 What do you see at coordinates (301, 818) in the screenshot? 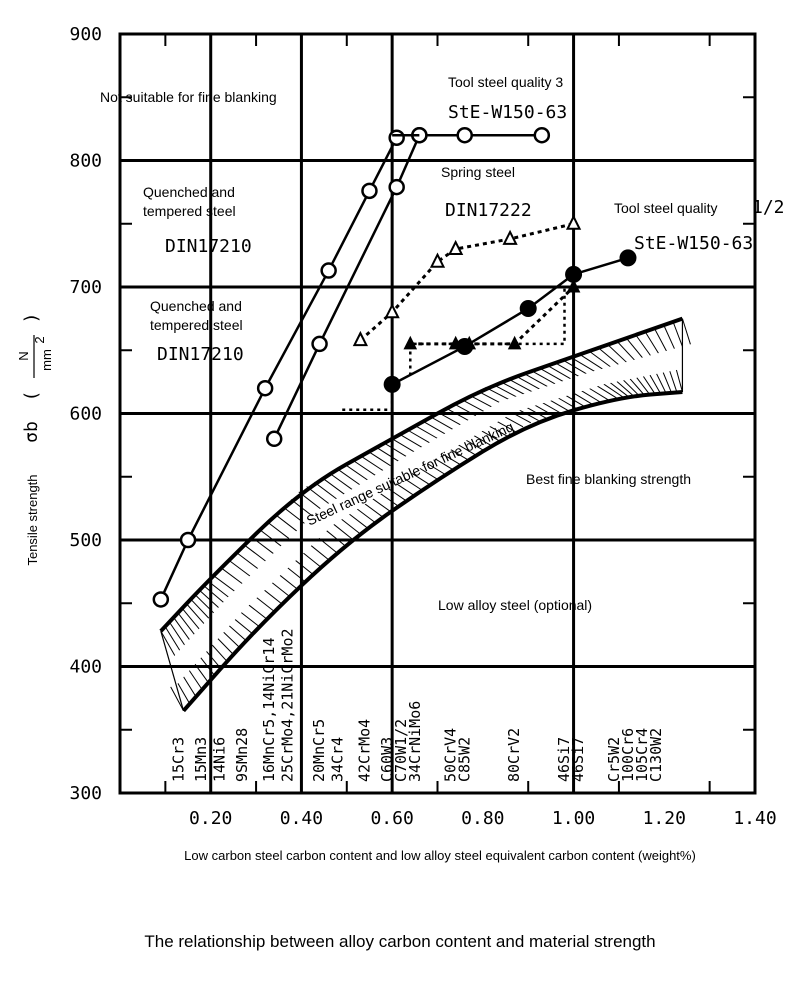
I see `x-tick-label: 0.40` at bounding box center [301, 818].